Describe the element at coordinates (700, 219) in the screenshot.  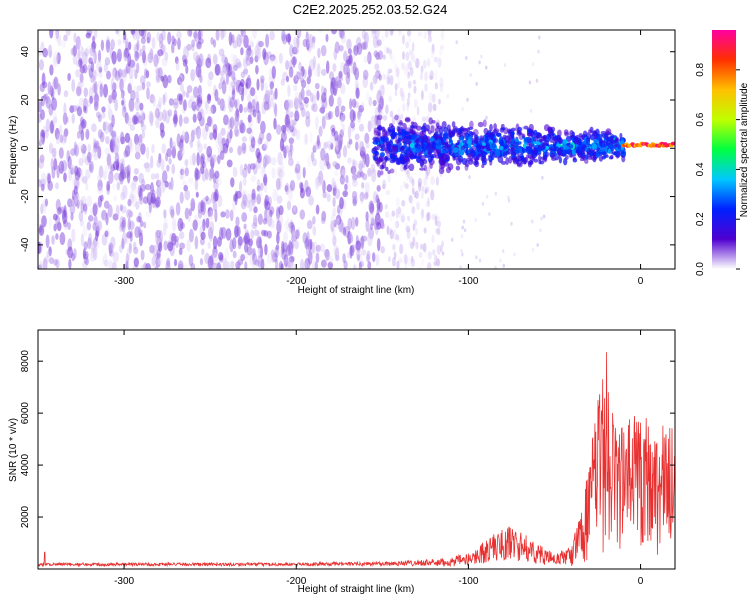
I see `colorbar-tick-label: 0.2` at that location.